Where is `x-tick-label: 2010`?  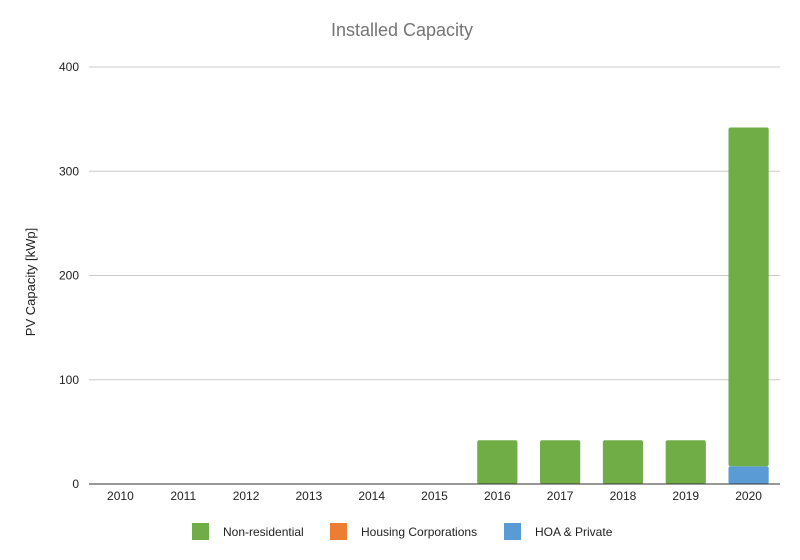 x-tick-label: 2010 is located at coordinates (120, 496).